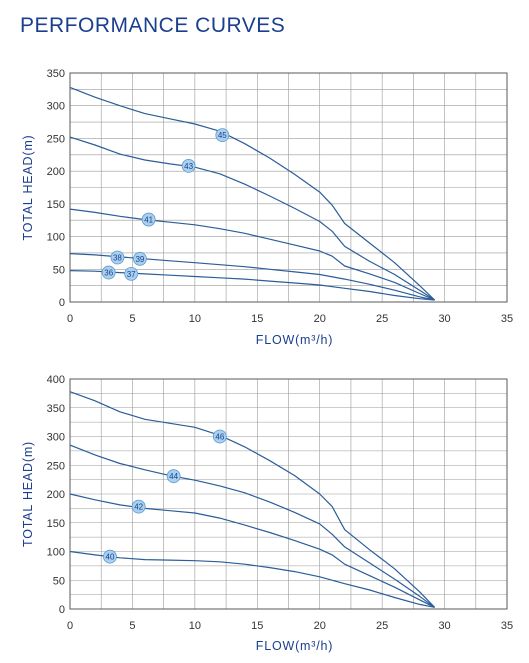  I want to click on curve-label-38: 38, so click(117, 258).